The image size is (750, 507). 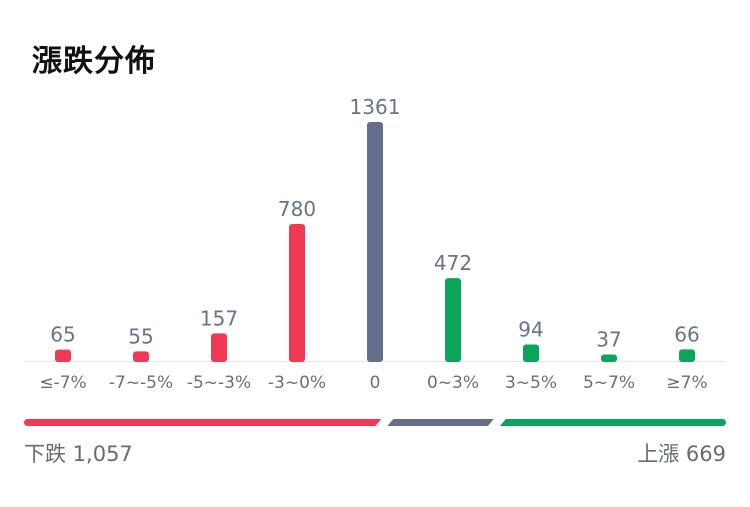 What do you see at coordinates (686, 383) in the screenshot?
I see `x-tick-label: ≥7%` at bounding box center [686, 383].